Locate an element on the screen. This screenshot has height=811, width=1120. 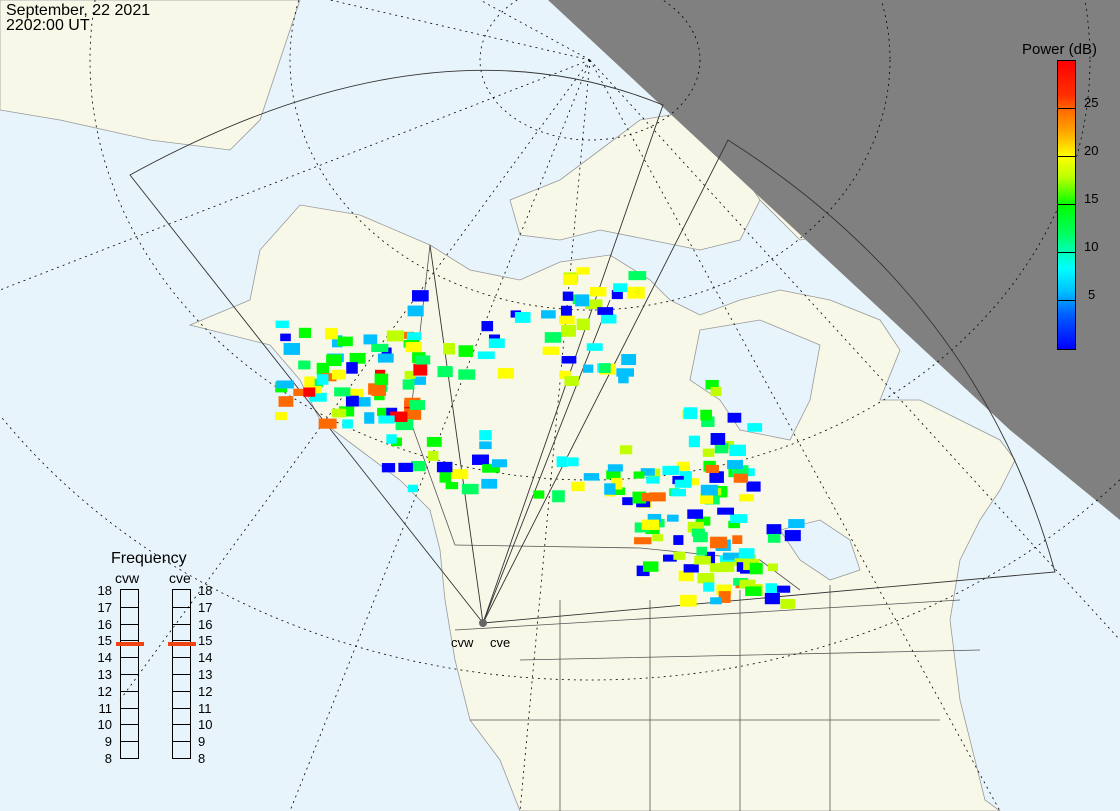
frequency-title: Frequency is located at coordinates (149, 558).